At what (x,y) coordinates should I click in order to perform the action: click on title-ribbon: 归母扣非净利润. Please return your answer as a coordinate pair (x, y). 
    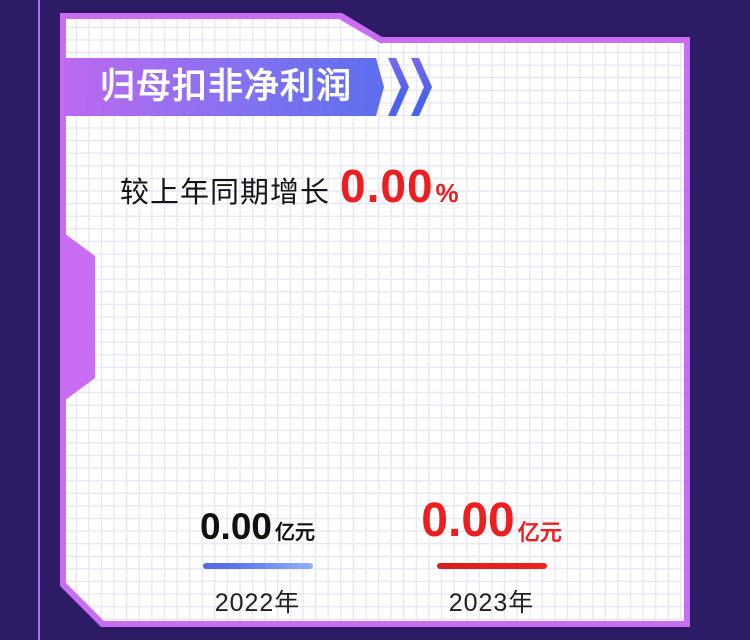
    Looking at the image, I should click on (224, 87).